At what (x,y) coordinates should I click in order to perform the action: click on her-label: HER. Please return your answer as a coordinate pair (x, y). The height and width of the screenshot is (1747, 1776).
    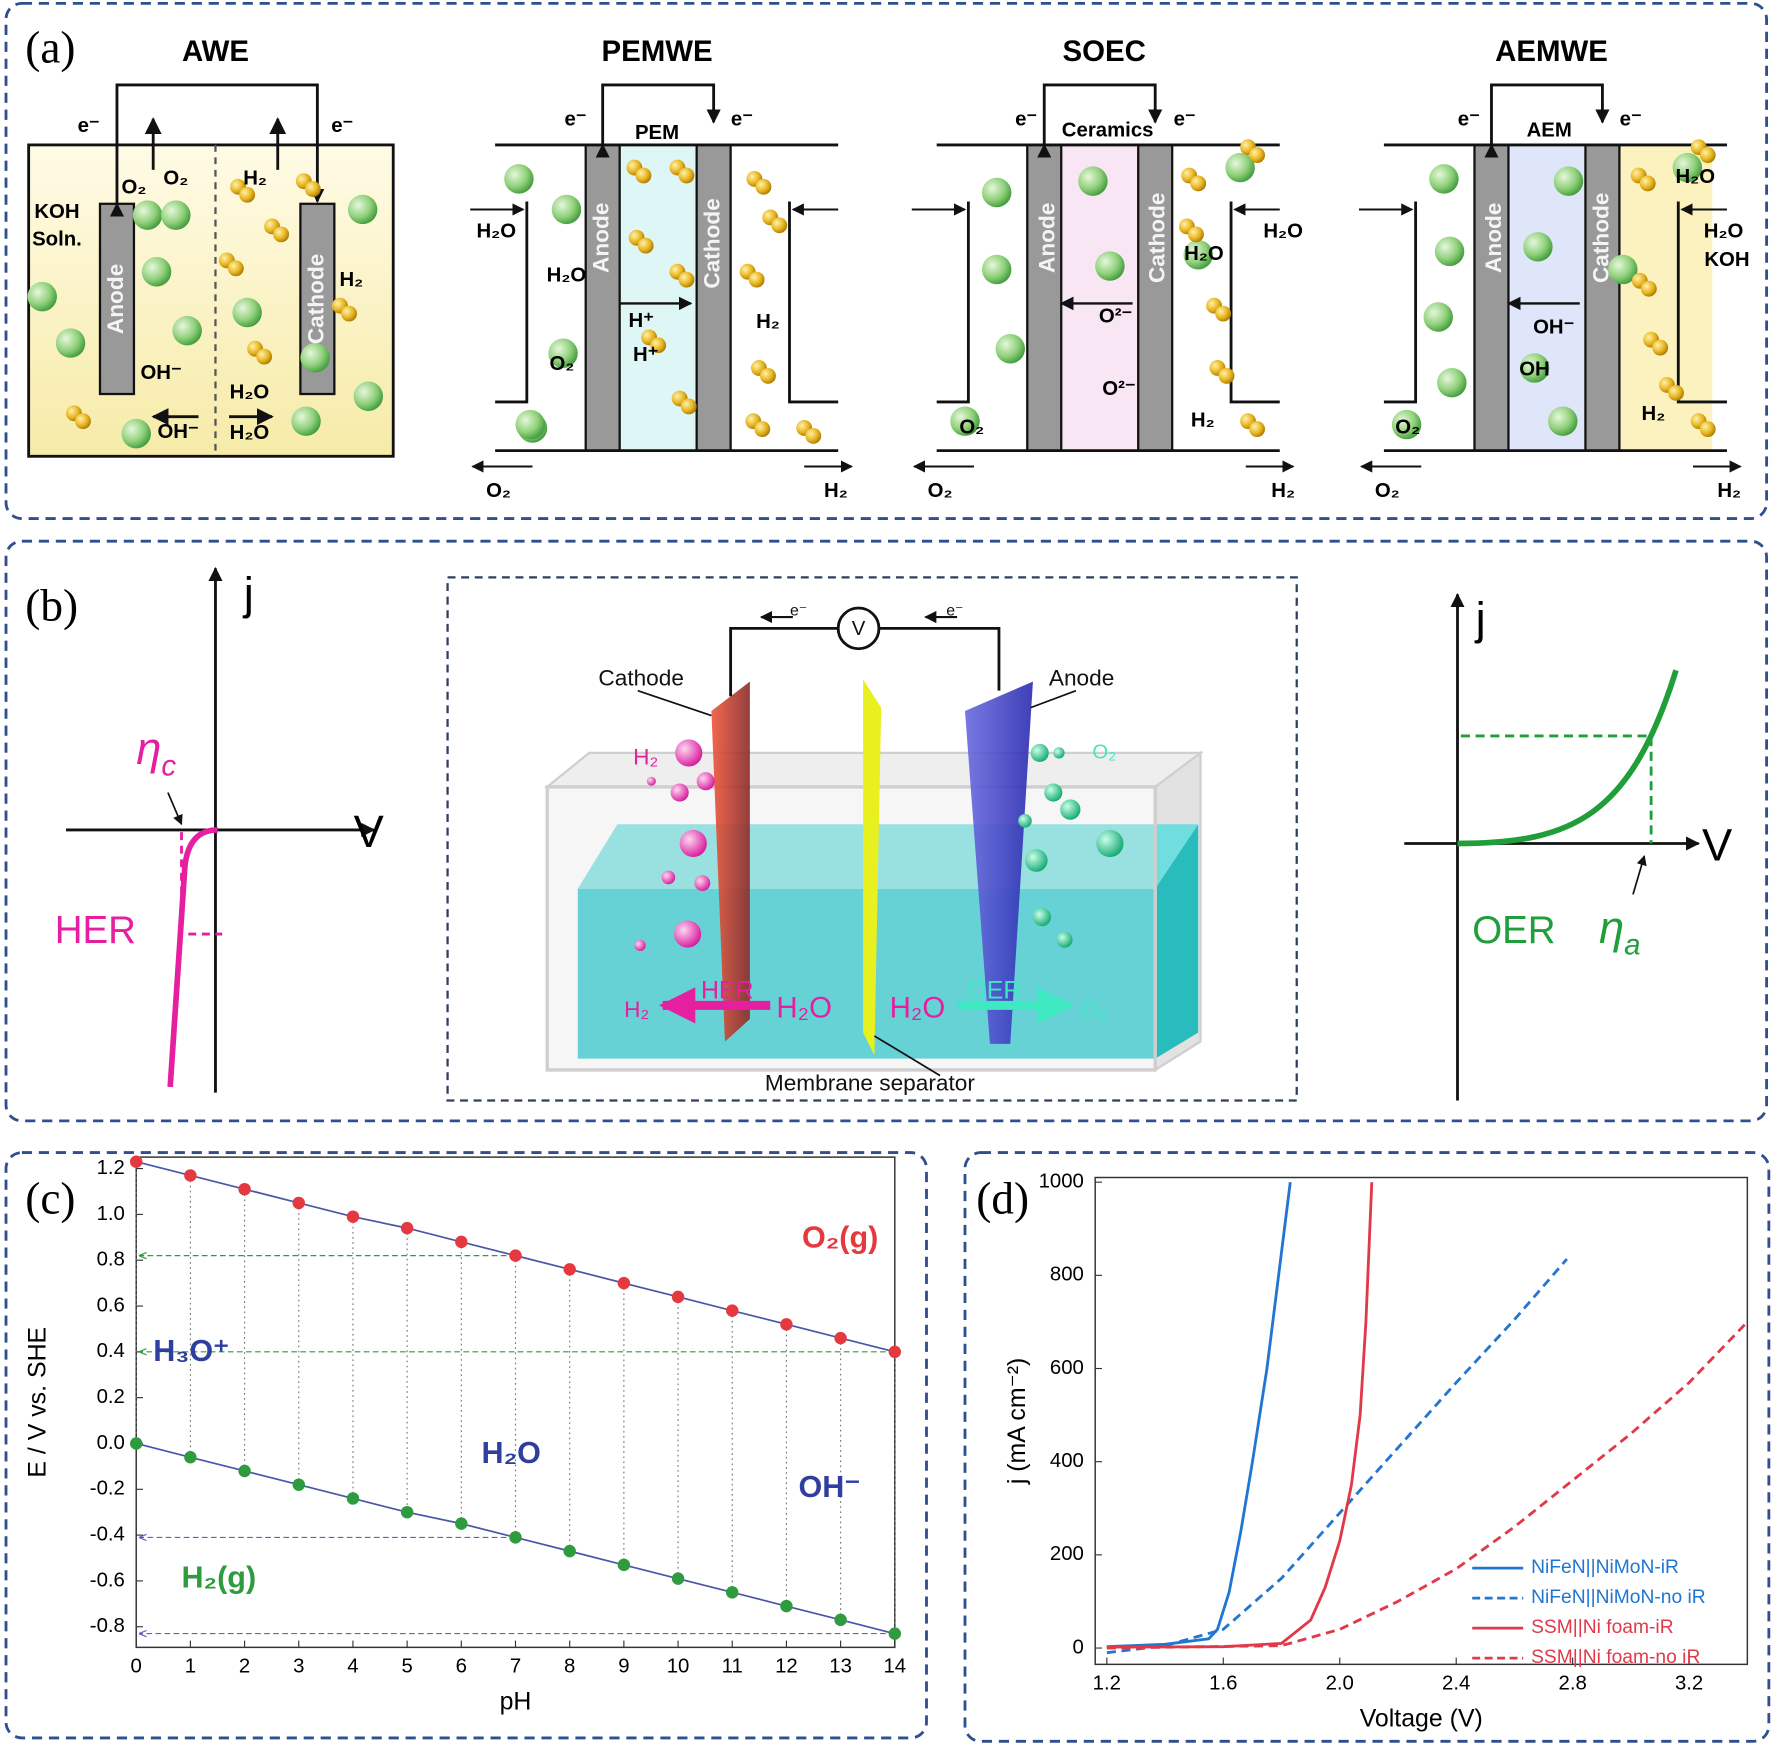
    Looking at the image, I should click on (95, 930).